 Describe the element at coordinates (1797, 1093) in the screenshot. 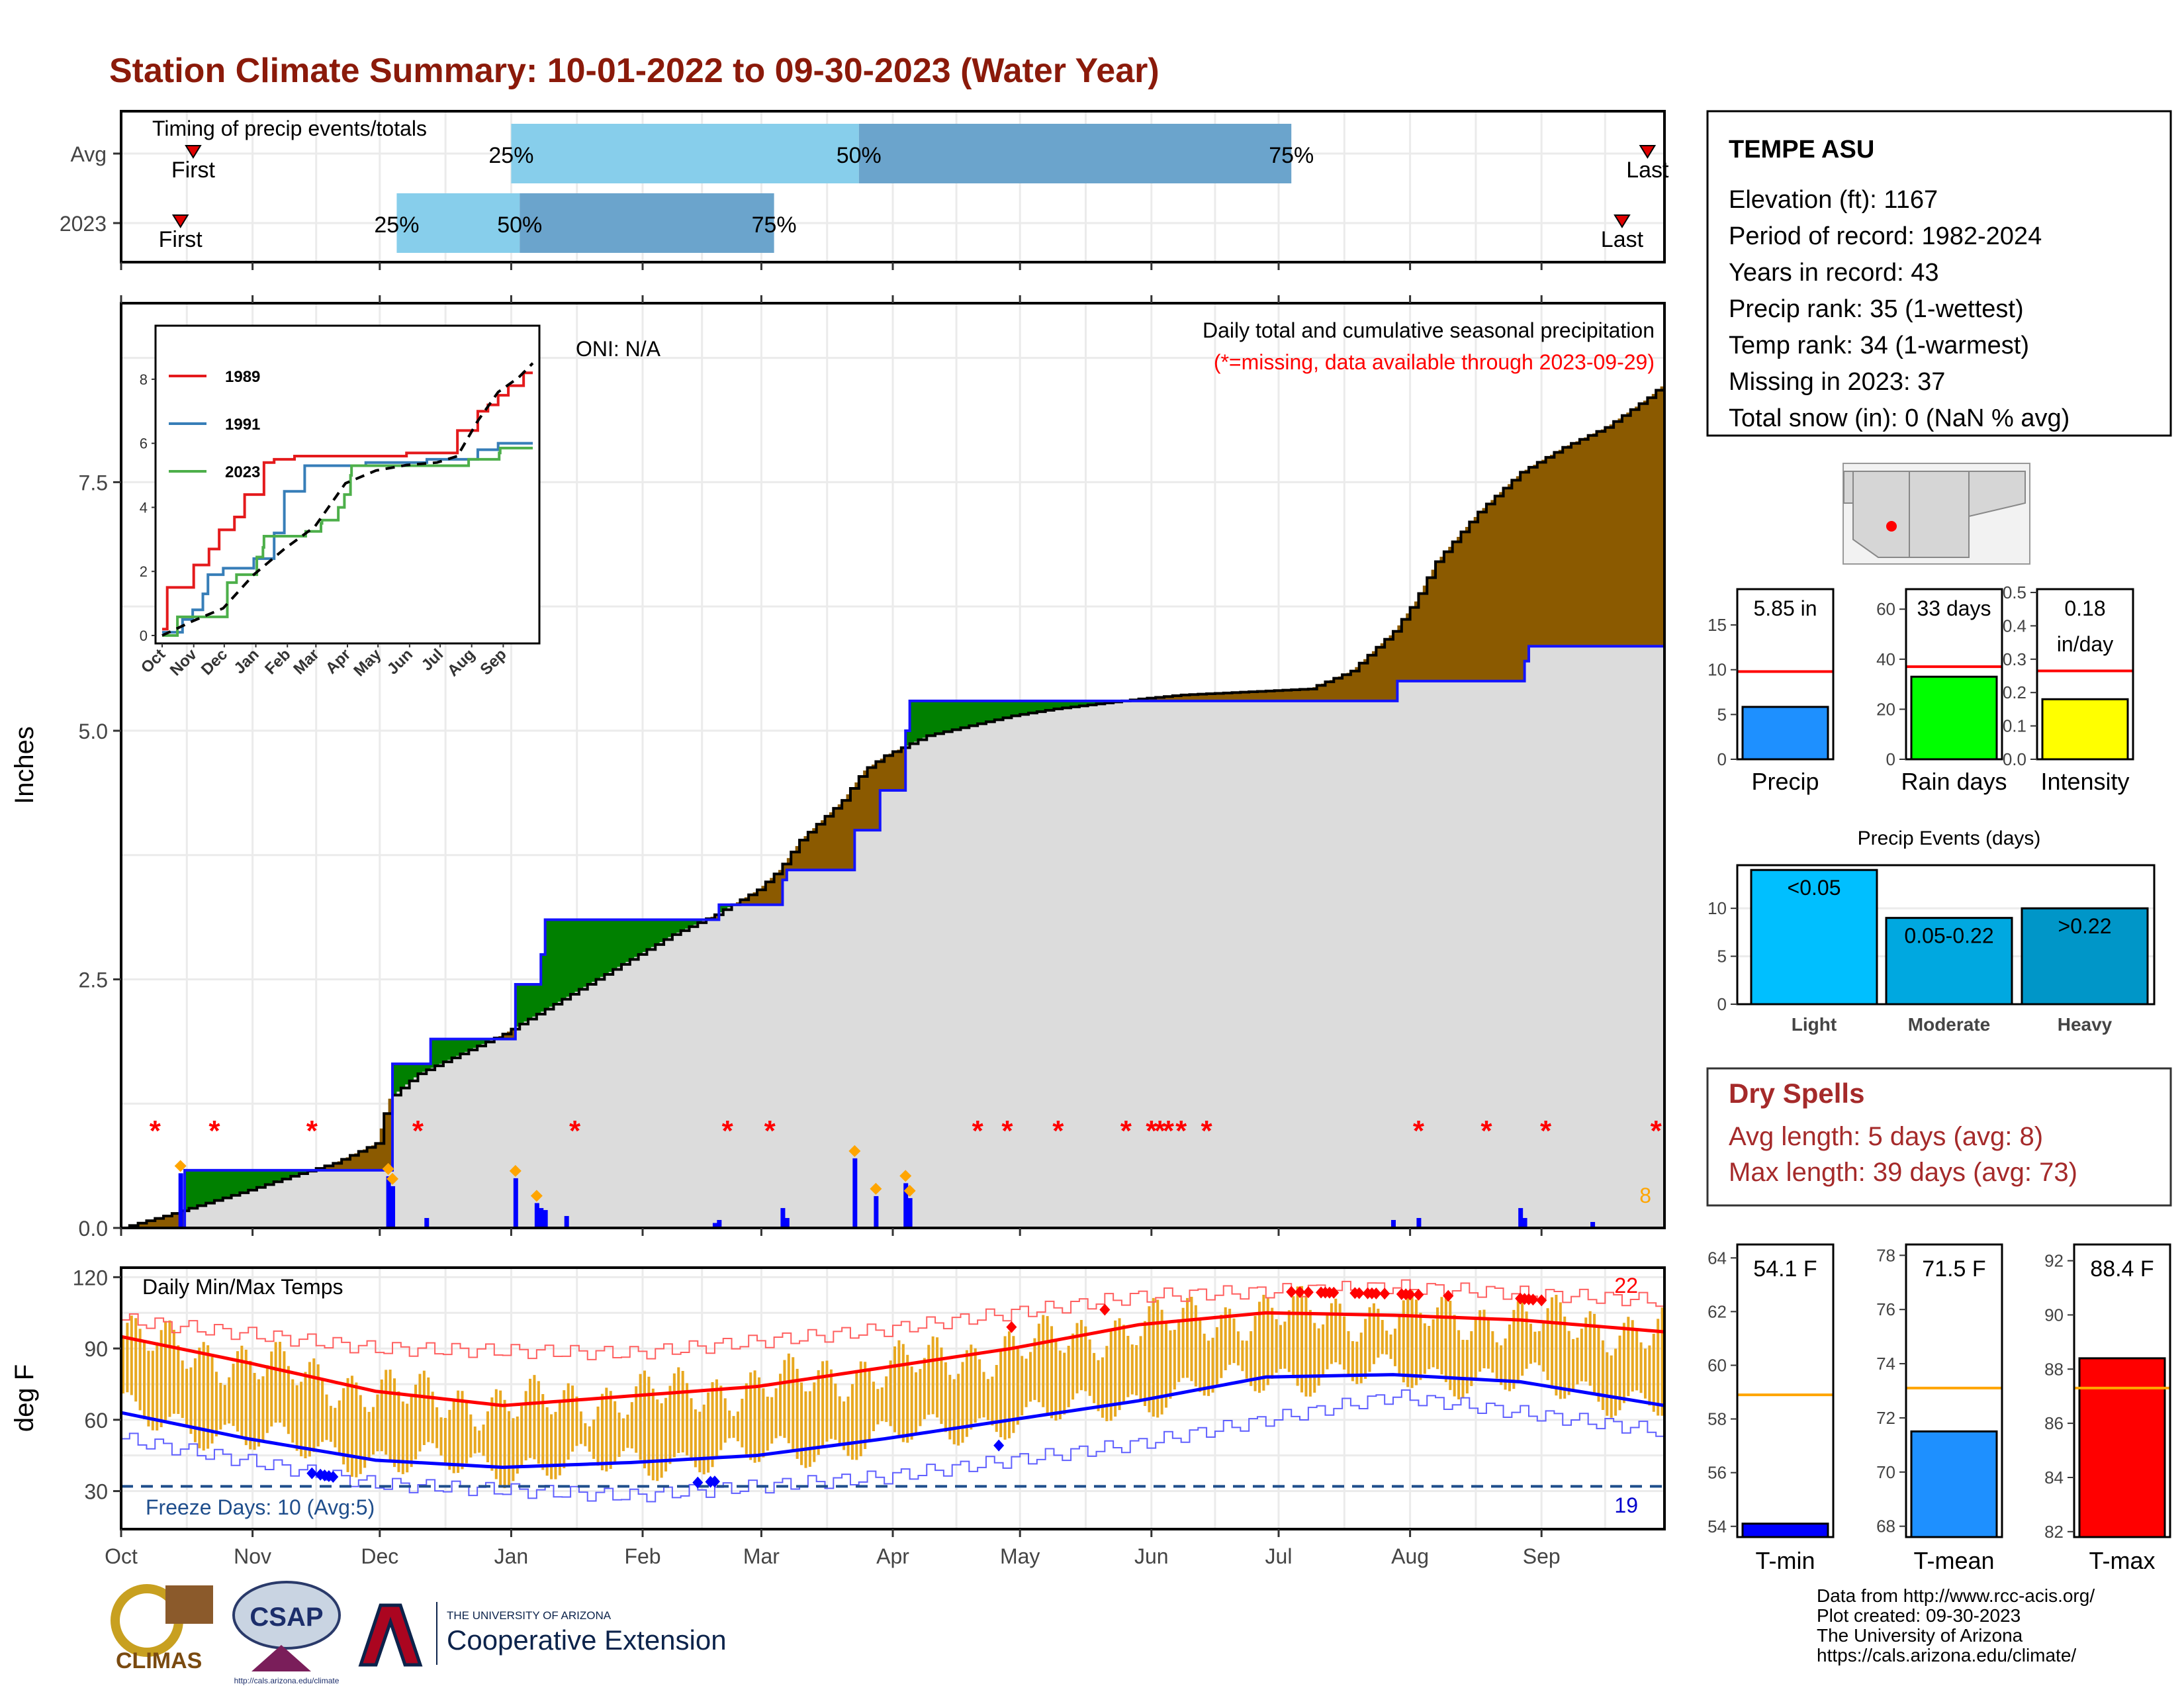

I see `dry-spells-title: Dry Spells` at that location.